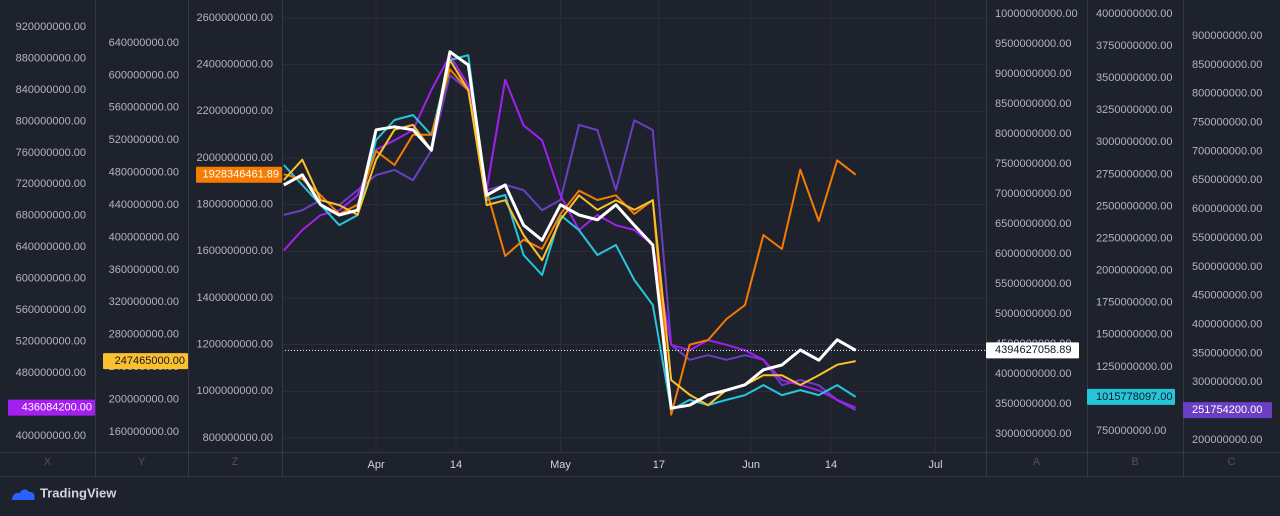 Image resolution: width=1280 pixels, height=516 pixels. Describe the element at coordinates (1033, 194) in the screenshot. I see `y-tick-label: 7000000000.00` at that location.